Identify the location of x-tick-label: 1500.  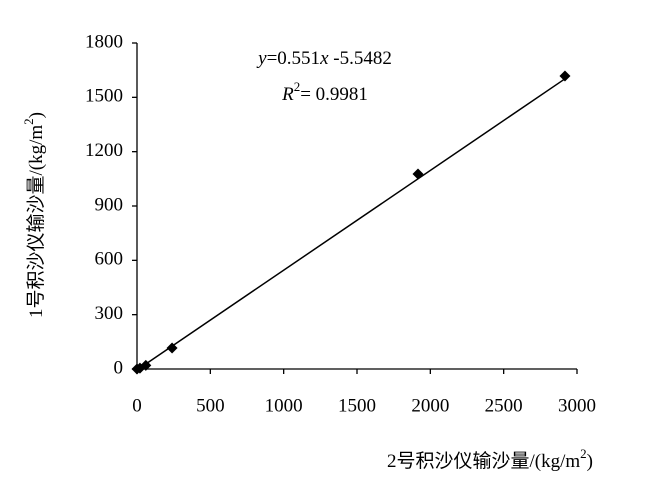
(357, 405).